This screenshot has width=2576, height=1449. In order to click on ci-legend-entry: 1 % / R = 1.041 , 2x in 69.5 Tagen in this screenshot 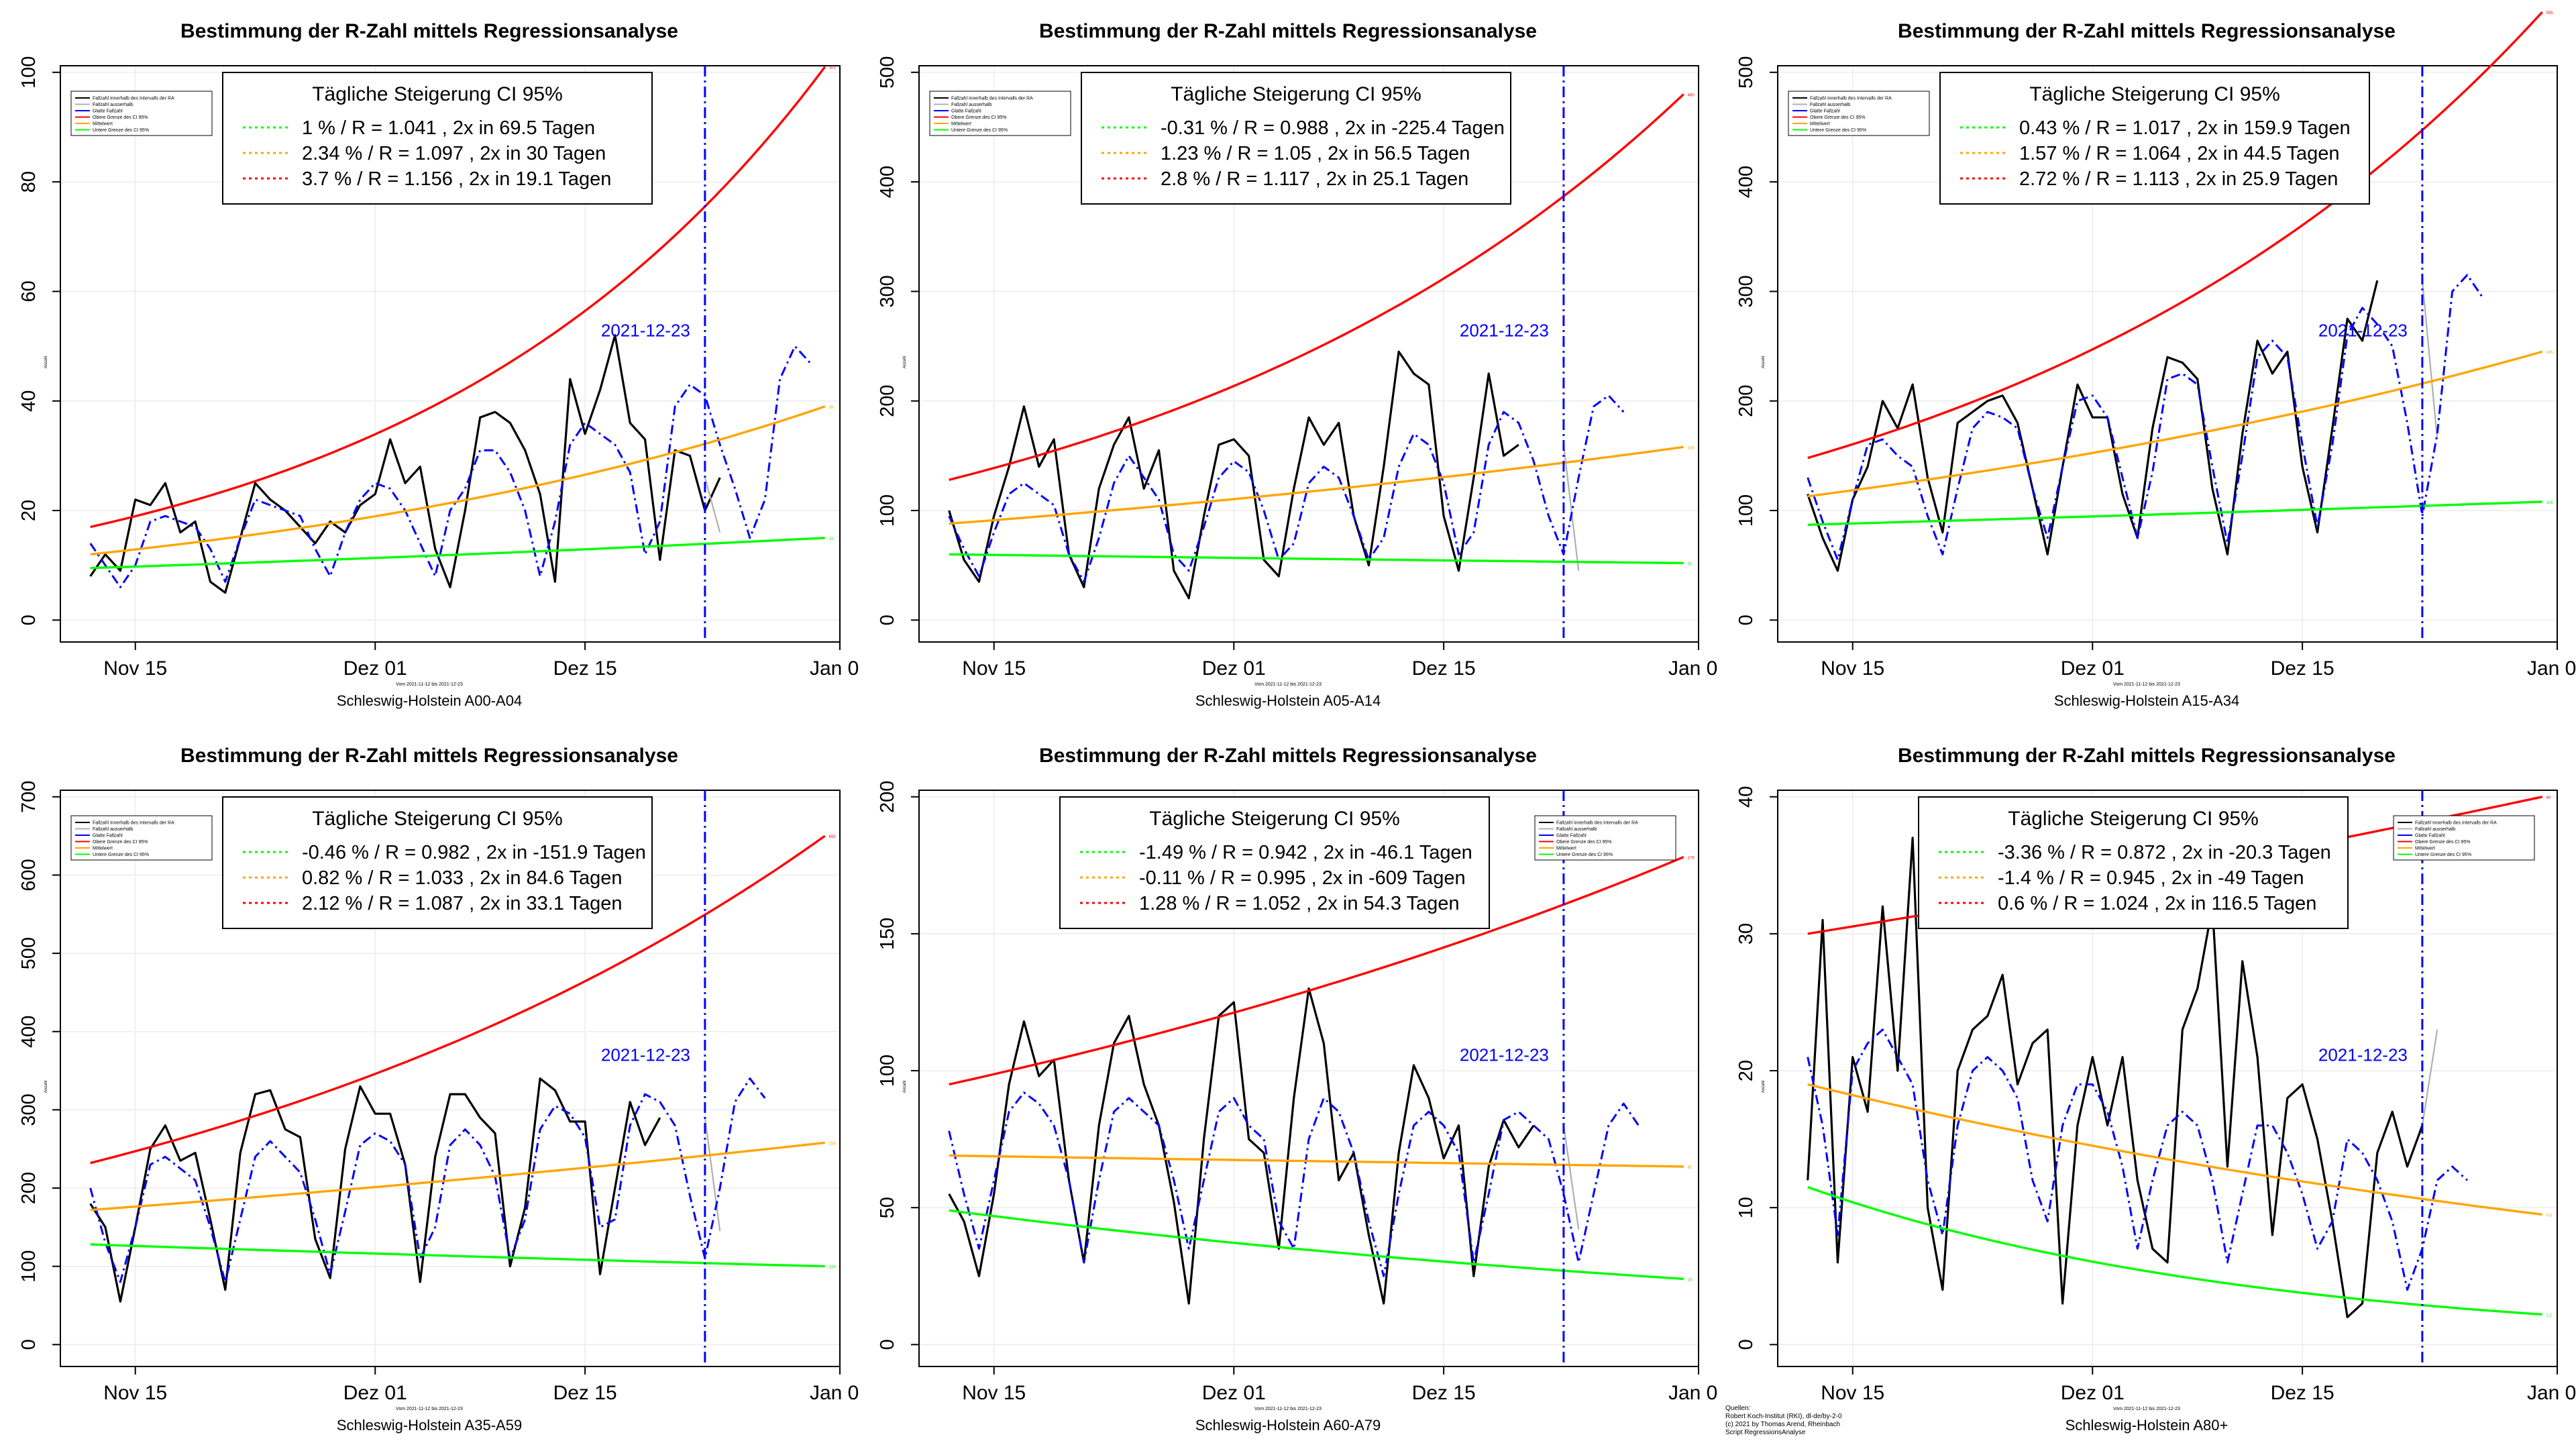, I will do `click(448, 128)`.